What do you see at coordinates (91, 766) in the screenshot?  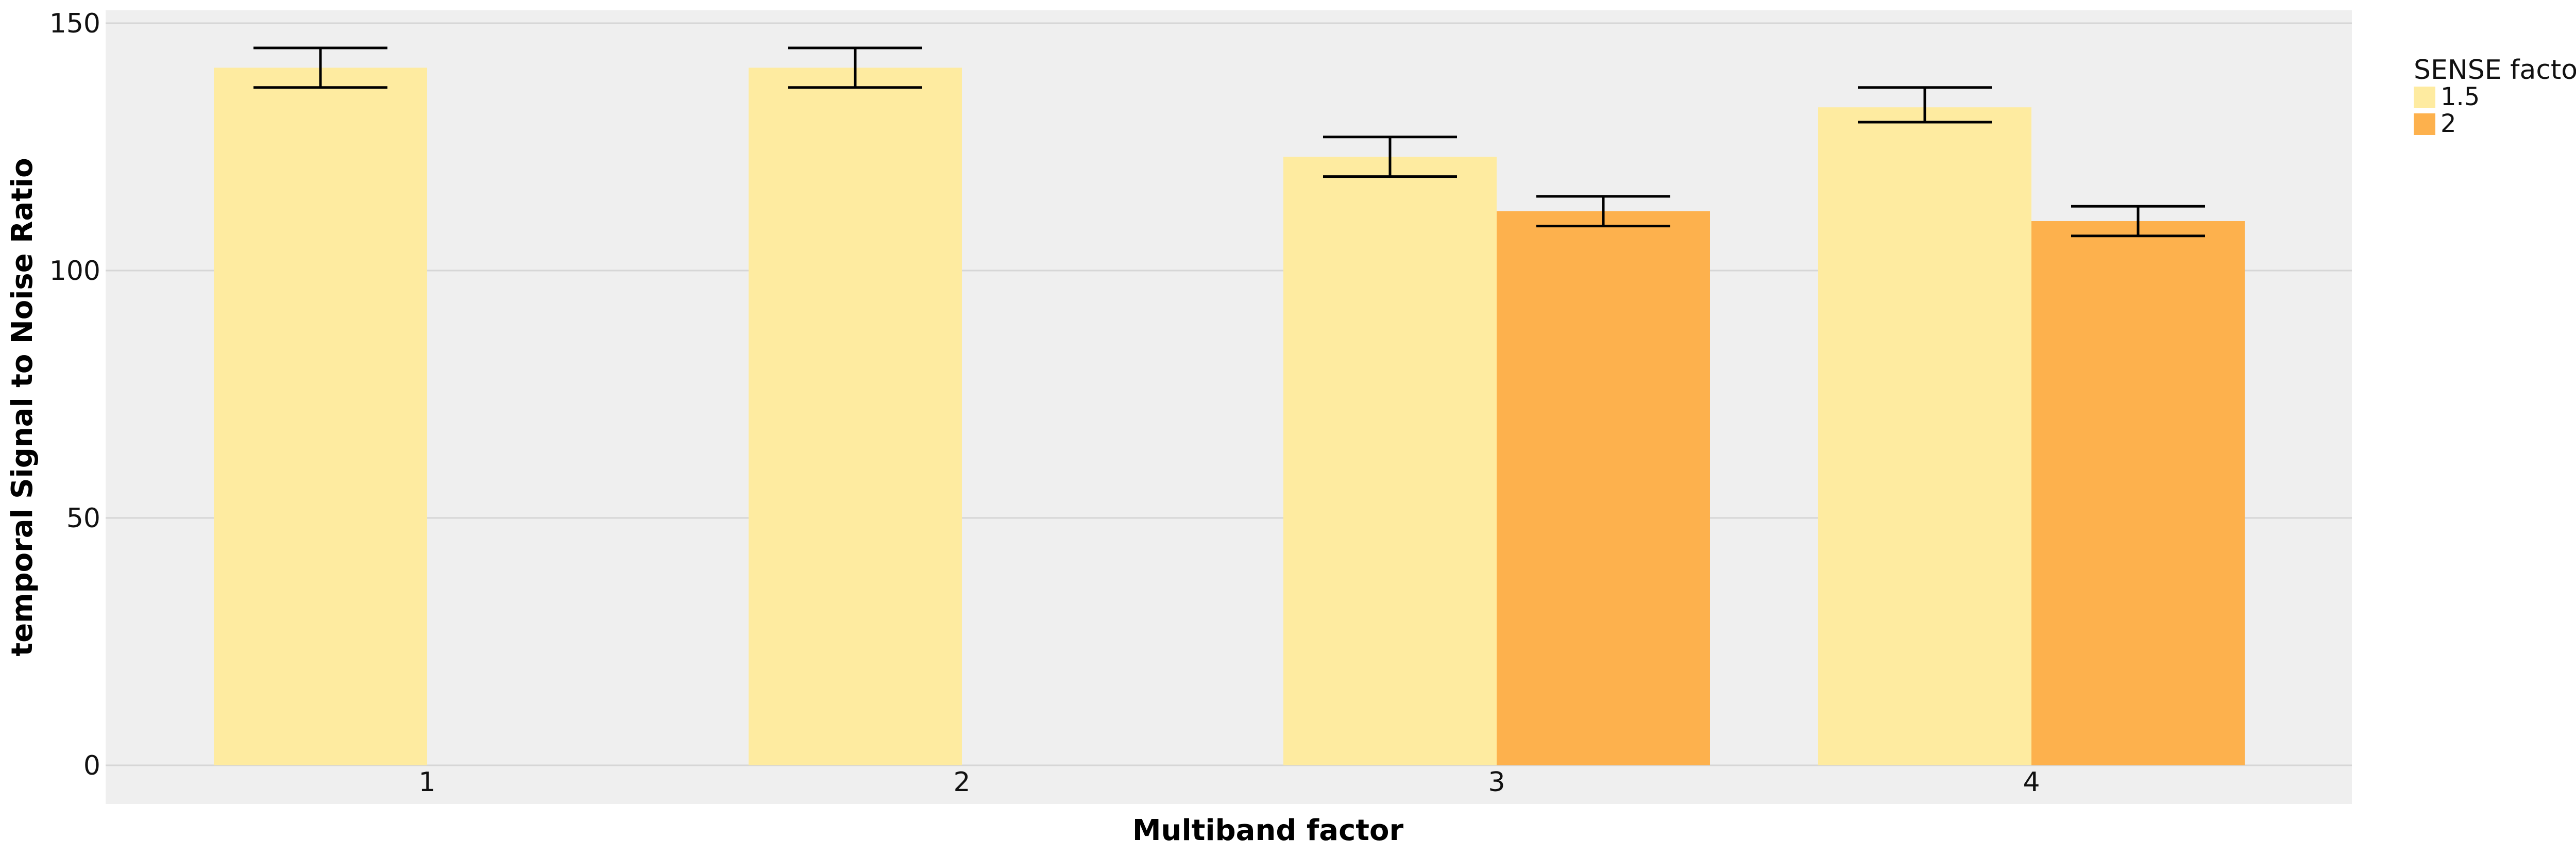 I see `y-tick-label: 0` at bounding box center [91, 766].